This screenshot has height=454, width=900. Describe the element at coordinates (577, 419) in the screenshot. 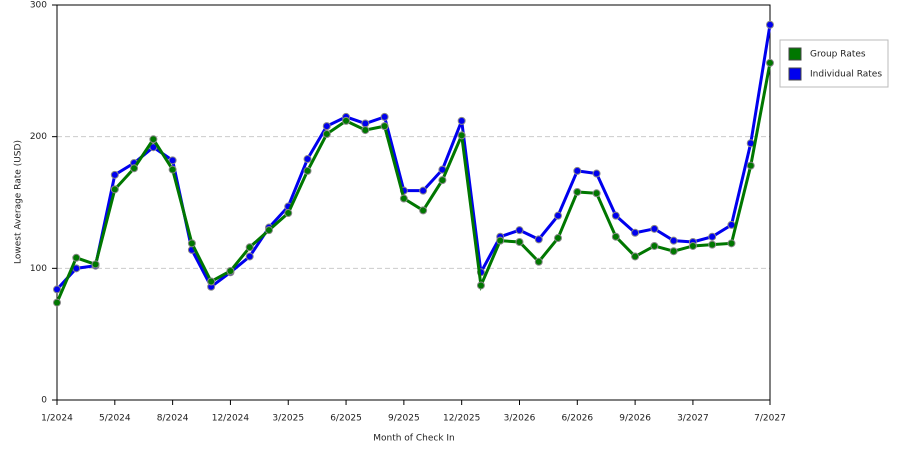

I see `x-tick-label: 6/2026` at that location.